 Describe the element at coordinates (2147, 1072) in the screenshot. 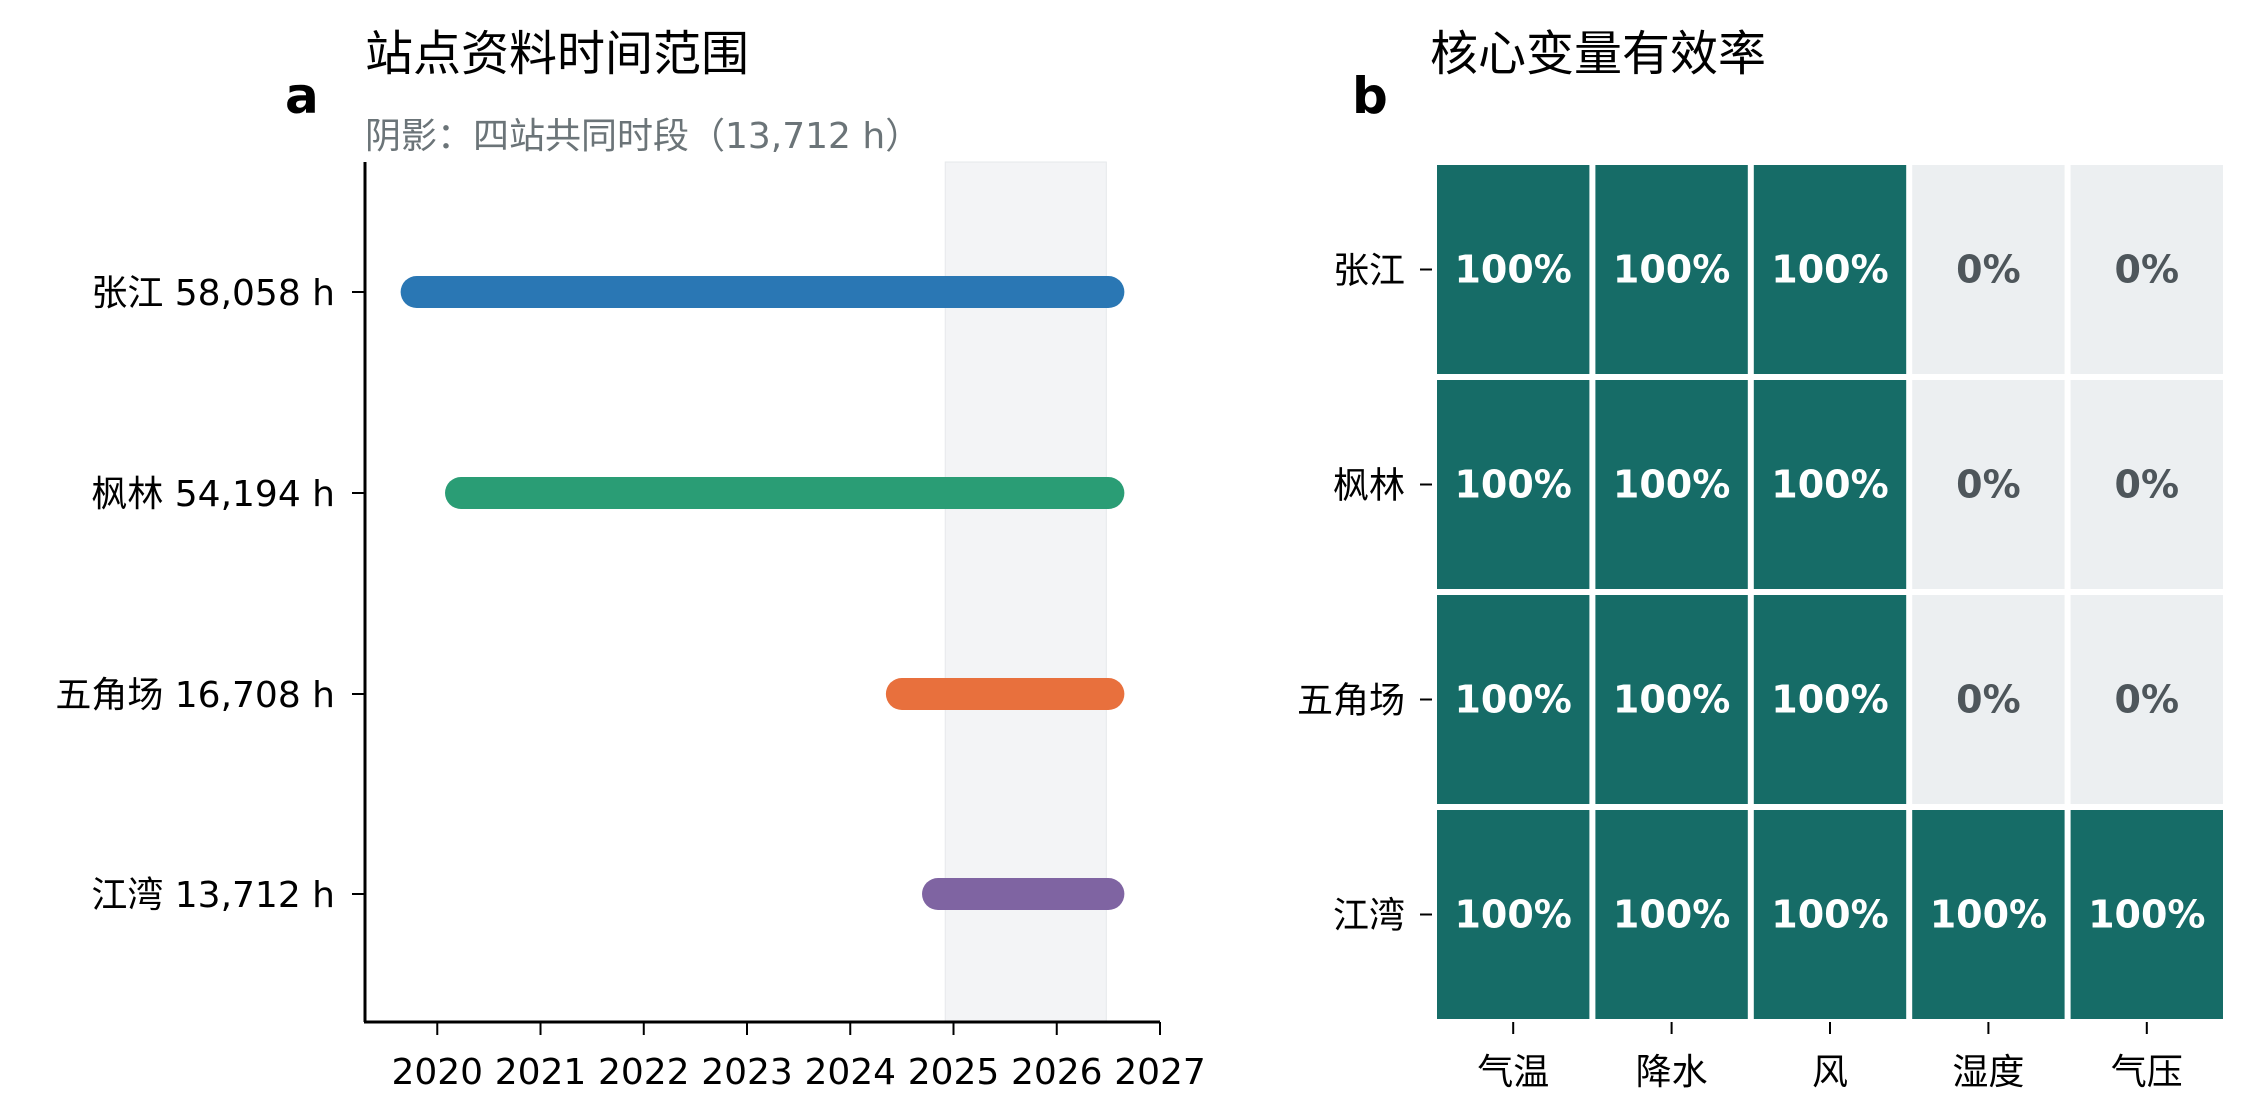

I see `column-label: 气压` at that location.